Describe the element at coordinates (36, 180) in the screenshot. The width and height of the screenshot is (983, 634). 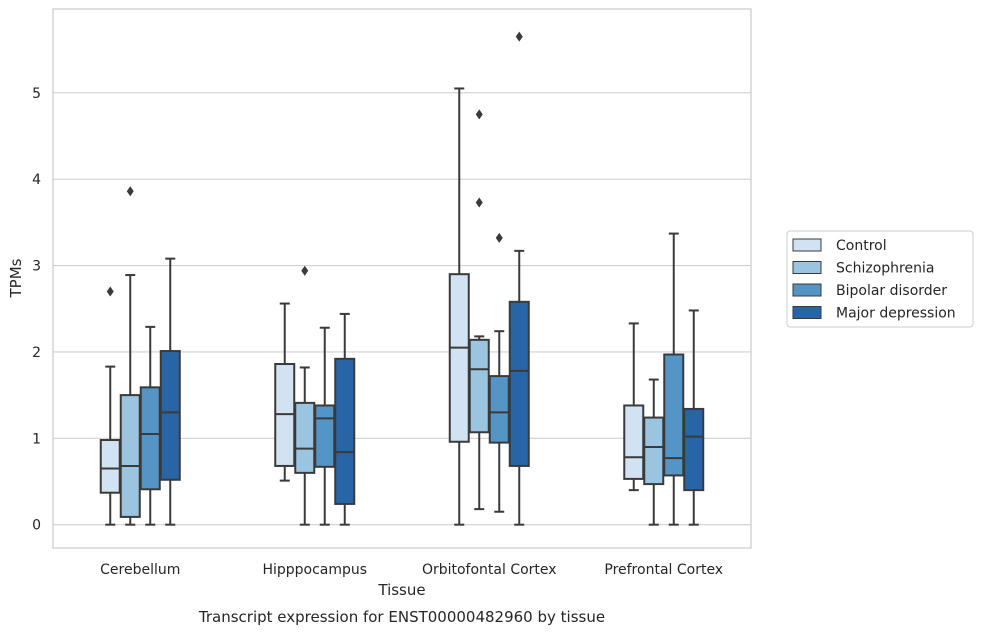
I see `y-tick-label: 4` at that location.